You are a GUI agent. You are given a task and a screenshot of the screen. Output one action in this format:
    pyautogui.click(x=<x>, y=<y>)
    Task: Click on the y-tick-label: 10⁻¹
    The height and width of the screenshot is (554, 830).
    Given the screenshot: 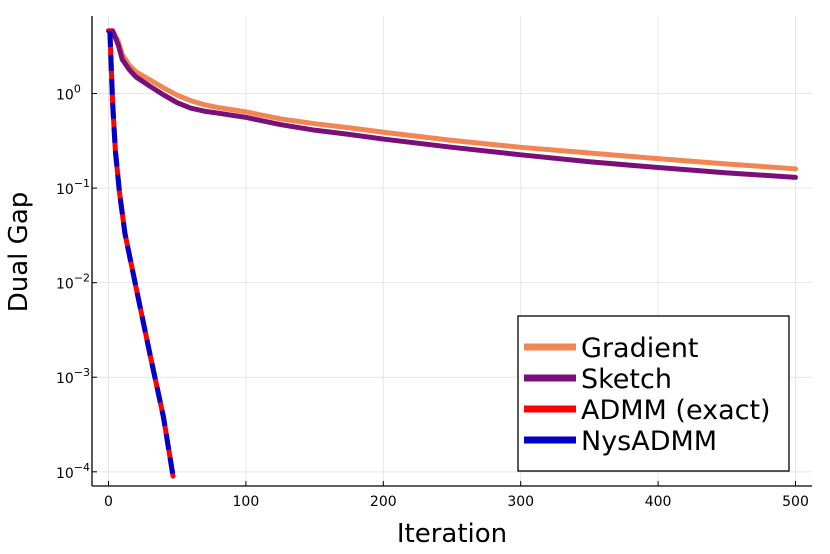 What is the action you would take?
    pyautogui.click(x=73, y=187)
    